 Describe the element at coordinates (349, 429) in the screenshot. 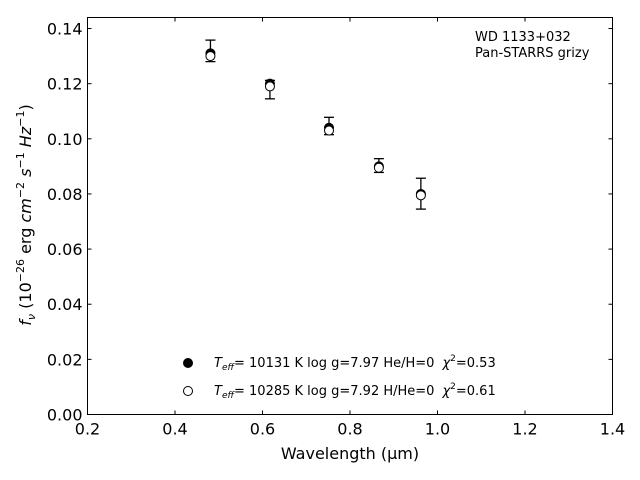

I see `x-tick-label: 0.8` at that location.